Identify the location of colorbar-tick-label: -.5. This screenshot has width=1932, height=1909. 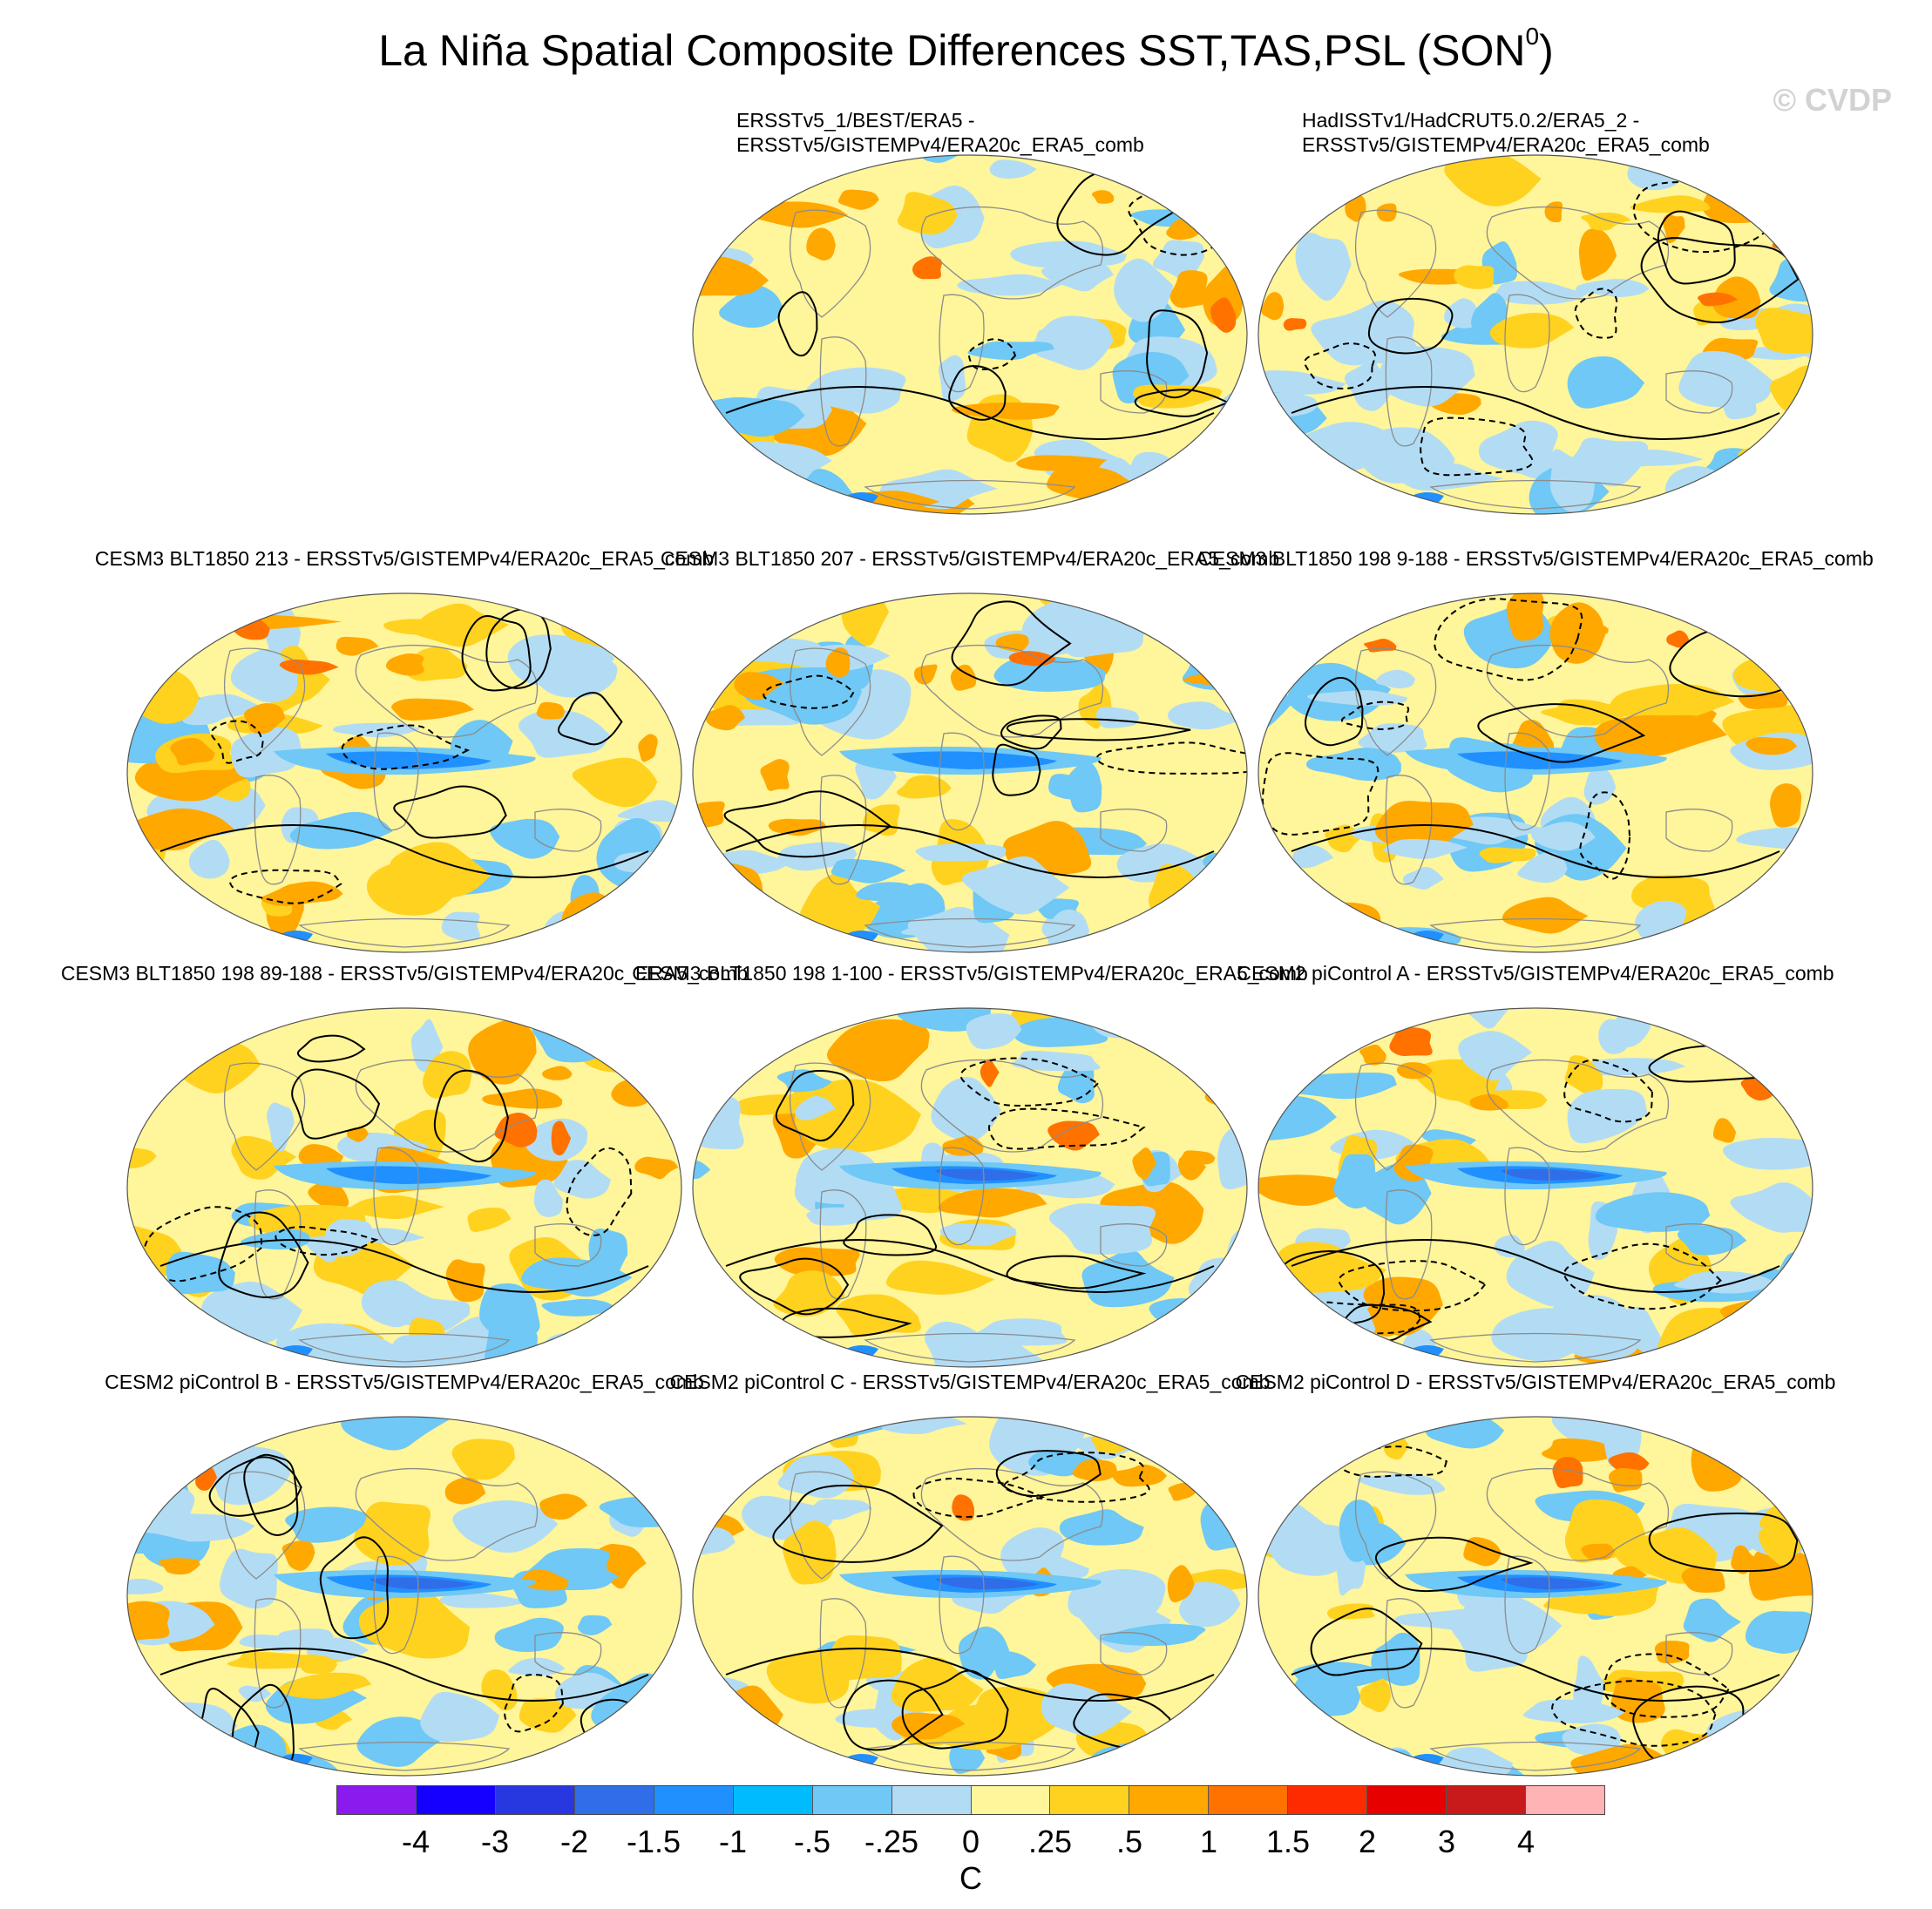
(812, 1841).